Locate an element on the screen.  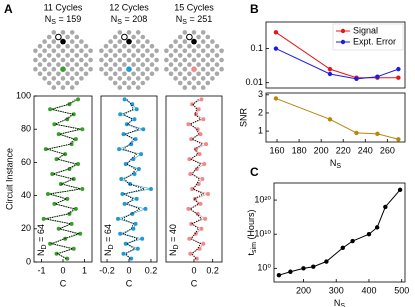
qubit-open is located at coordinates (124, 37).